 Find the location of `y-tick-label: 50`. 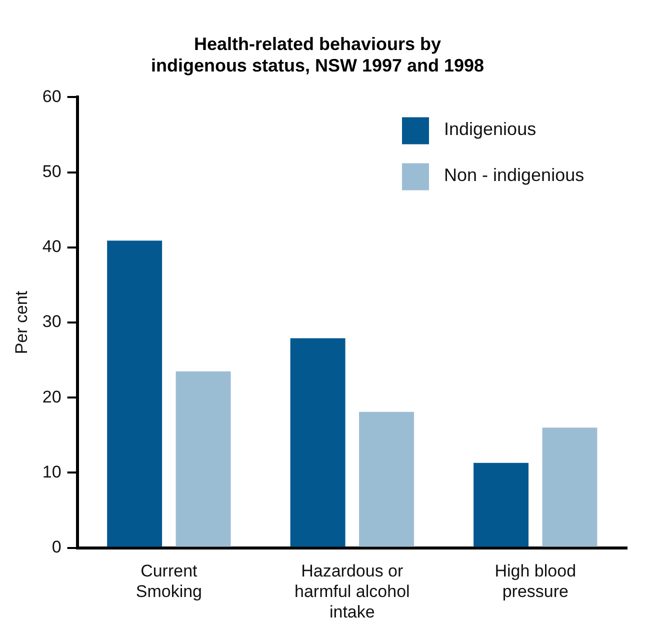

y-tick-label: 50 is located at coordinates (52, 171).